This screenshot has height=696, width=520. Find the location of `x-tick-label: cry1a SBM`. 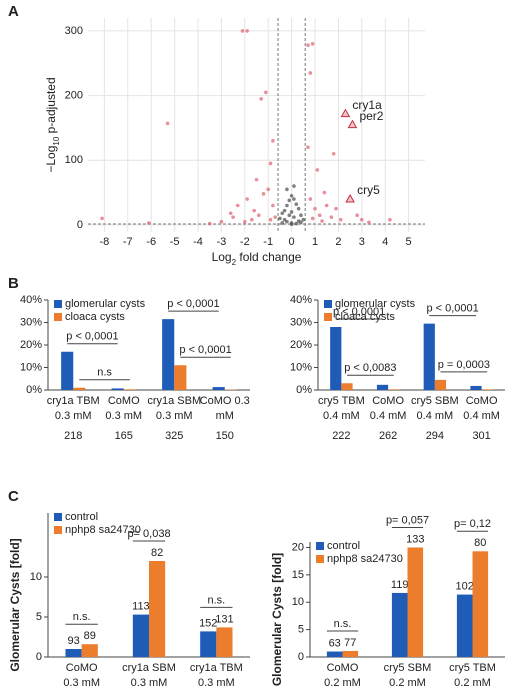

x-tick-label: cry1a SBM is located at coordinates (174, 401).